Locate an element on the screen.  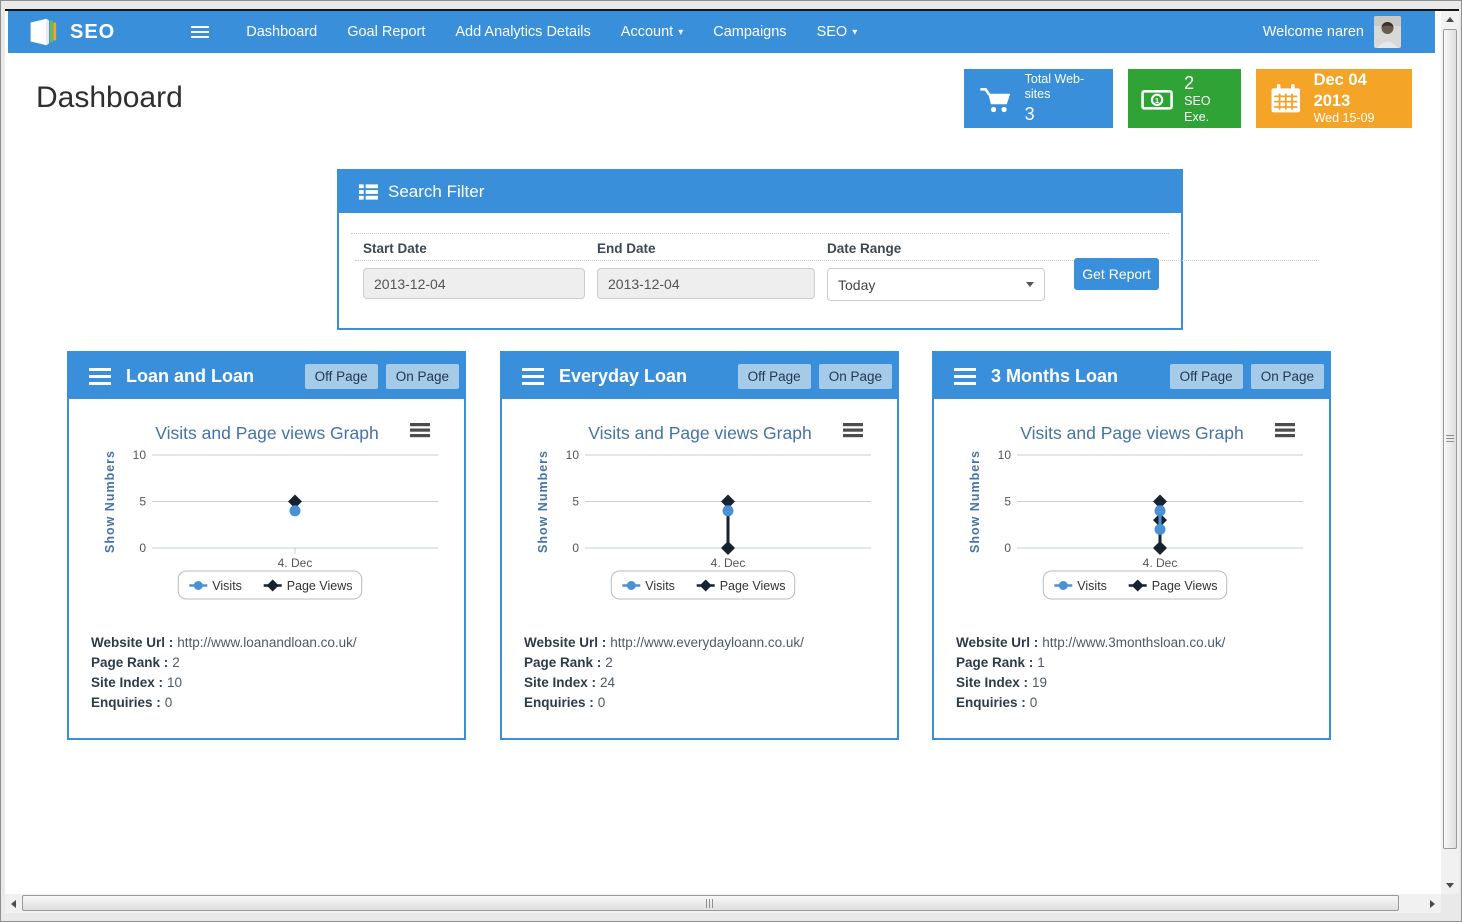
avatar is located at coordinates (1387, 32).